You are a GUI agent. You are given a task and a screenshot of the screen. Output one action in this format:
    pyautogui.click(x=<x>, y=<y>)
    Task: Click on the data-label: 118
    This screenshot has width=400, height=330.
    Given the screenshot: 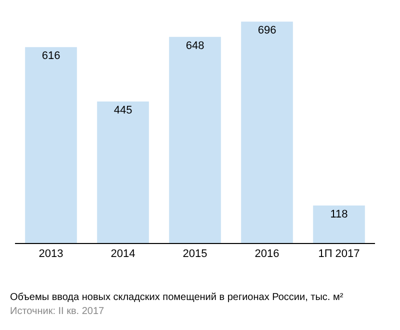 What is the action you would take?
    pyautogui.click(x=339, y=214)
    